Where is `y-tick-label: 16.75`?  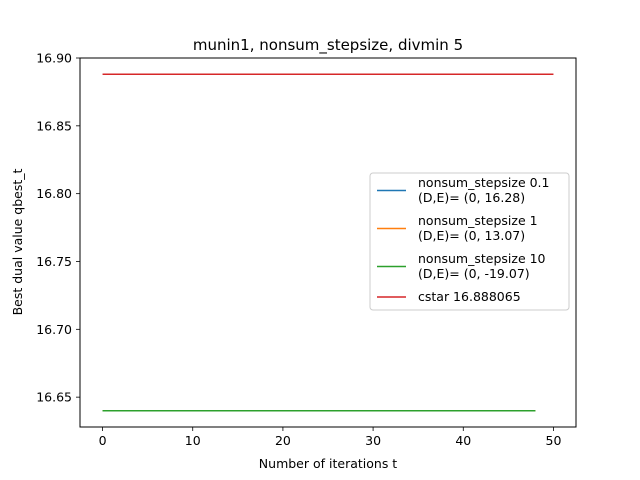 y-tick-label: 16.75 is located at coordinates (54, 261).